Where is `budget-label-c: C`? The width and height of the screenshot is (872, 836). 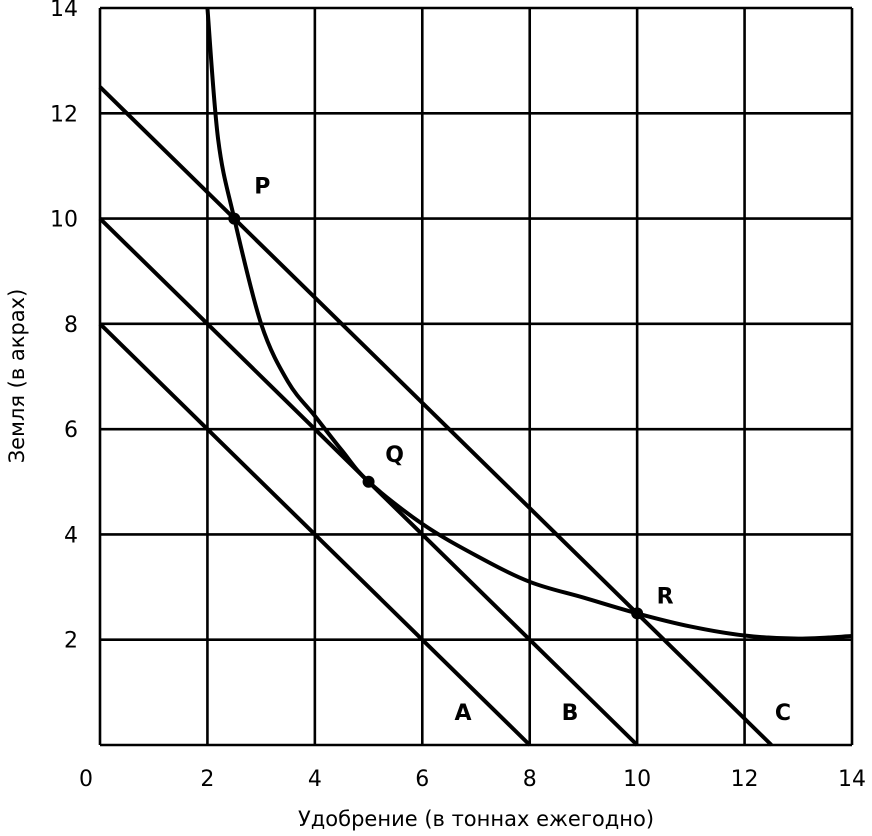
budget-label-c: C is located at coordinates (783, 713).